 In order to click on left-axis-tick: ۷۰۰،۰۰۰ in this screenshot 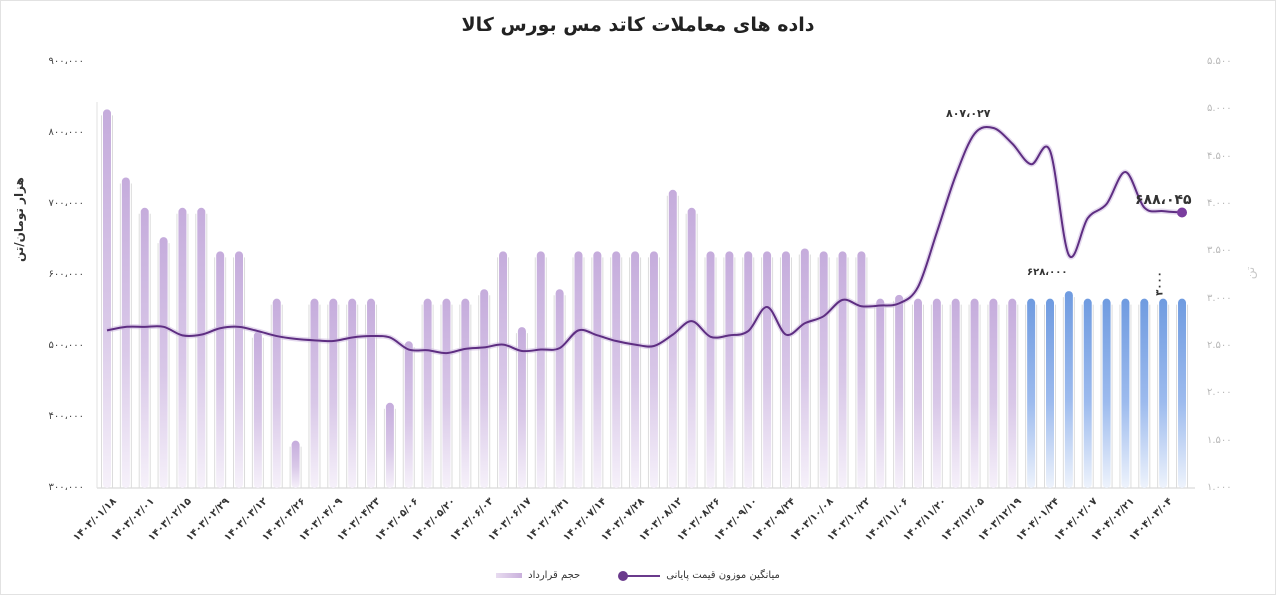, I will do `click(66, 203)`.